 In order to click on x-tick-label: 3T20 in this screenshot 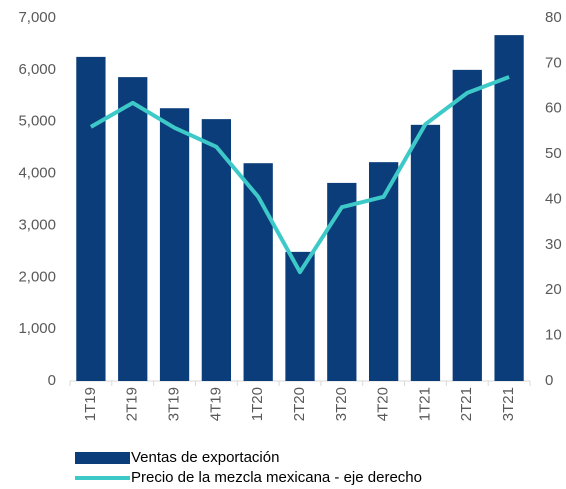, I will do `click(341, 404)`.